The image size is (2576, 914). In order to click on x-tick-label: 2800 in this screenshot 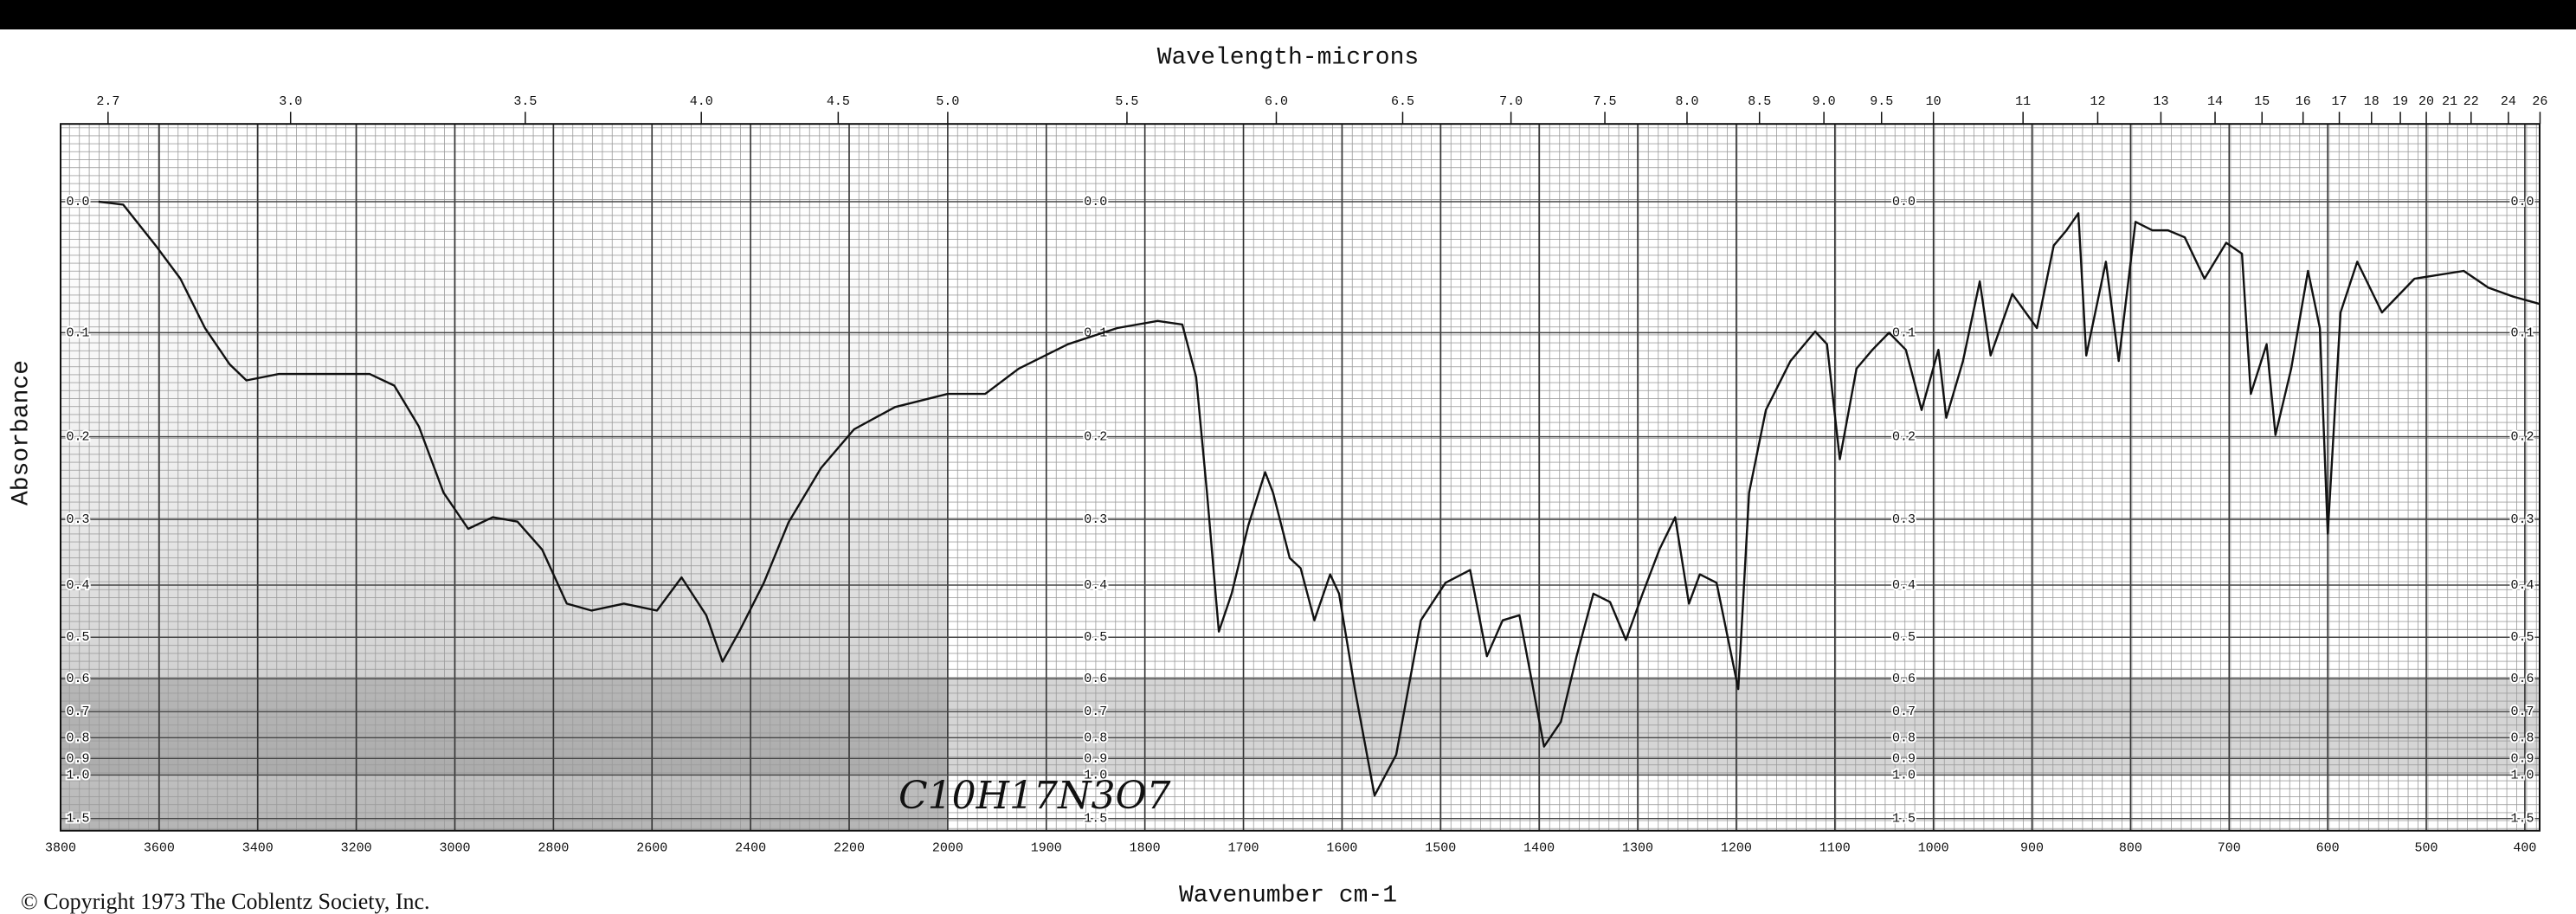, I will do `click(553, 848)`.